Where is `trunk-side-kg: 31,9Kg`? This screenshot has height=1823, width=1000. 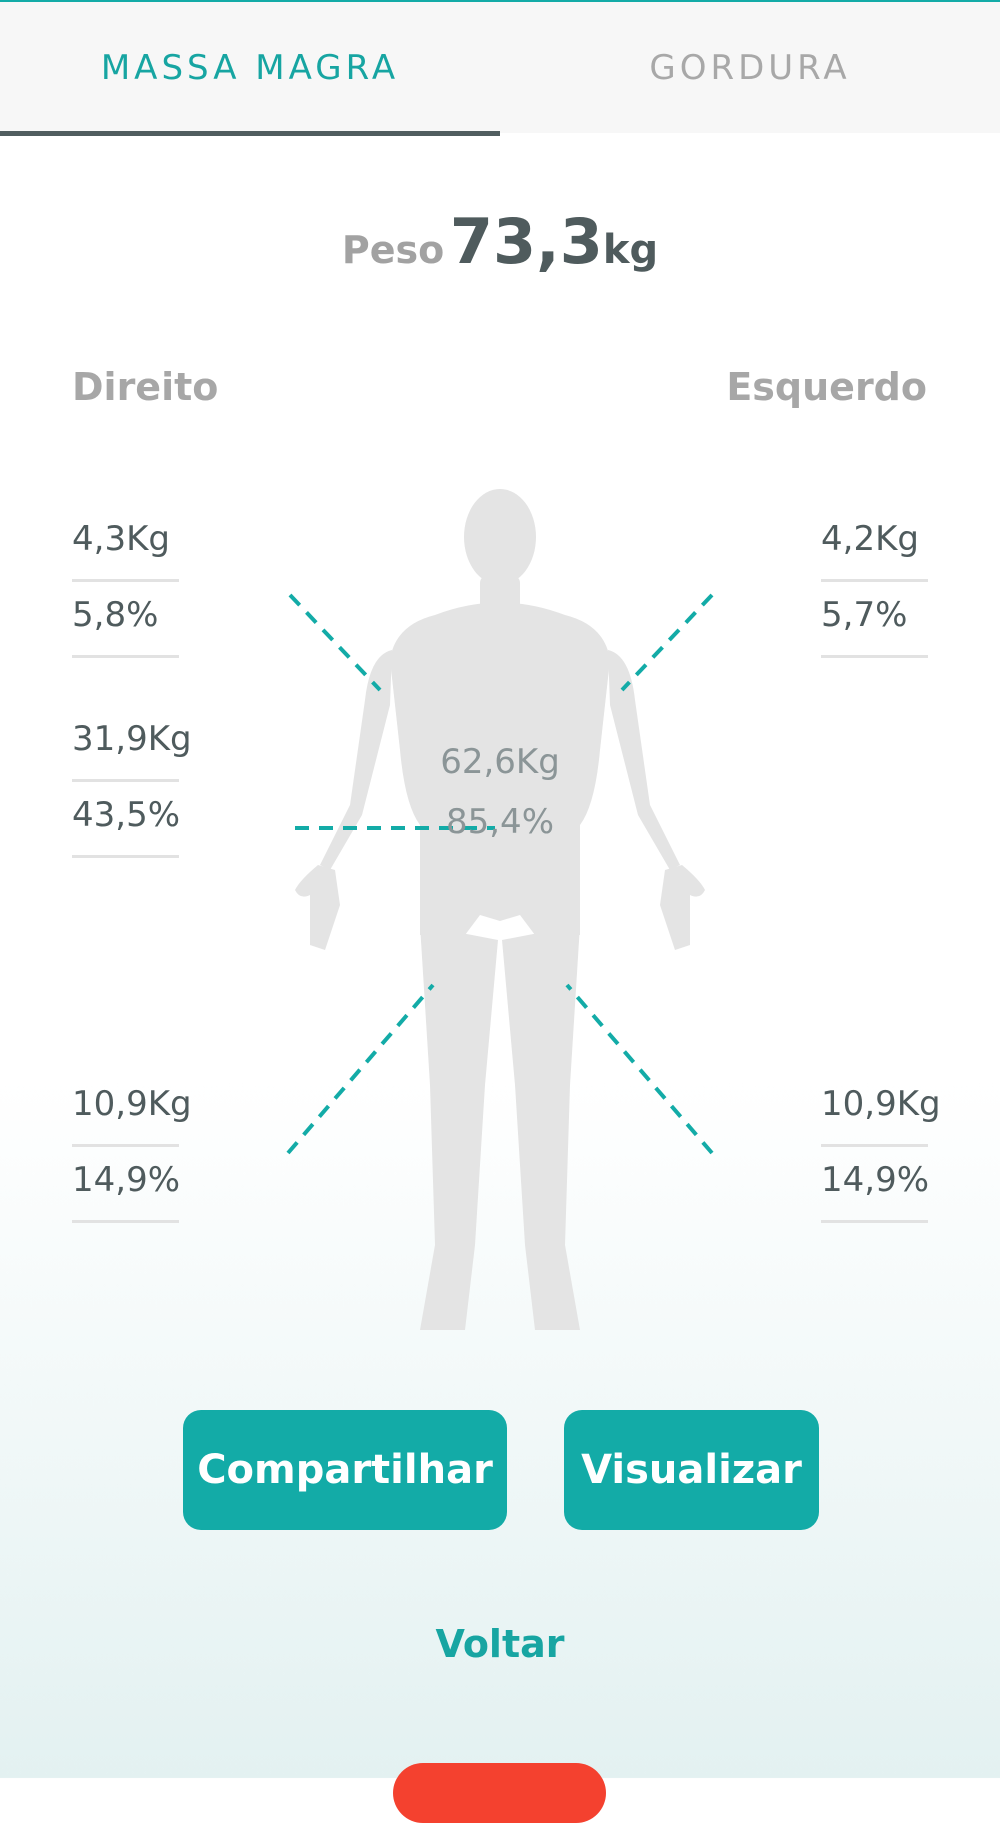
trunk-side-kg: 31,9Kg is located at coordinates (132, 744).